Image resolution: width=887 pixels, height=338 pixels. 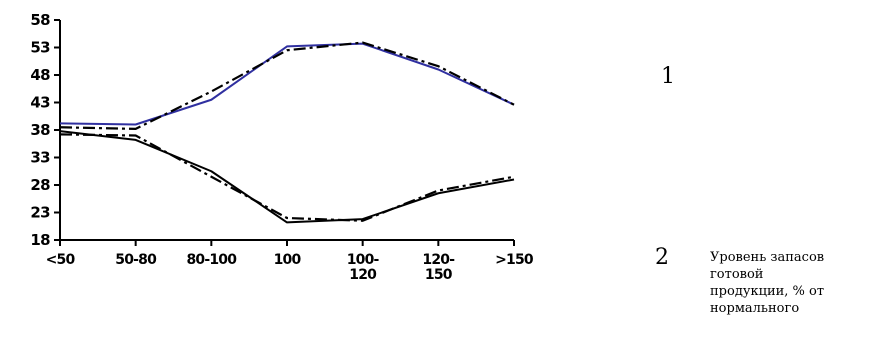 I want to click on series-2-label: 2, so click(x=662, y=257).